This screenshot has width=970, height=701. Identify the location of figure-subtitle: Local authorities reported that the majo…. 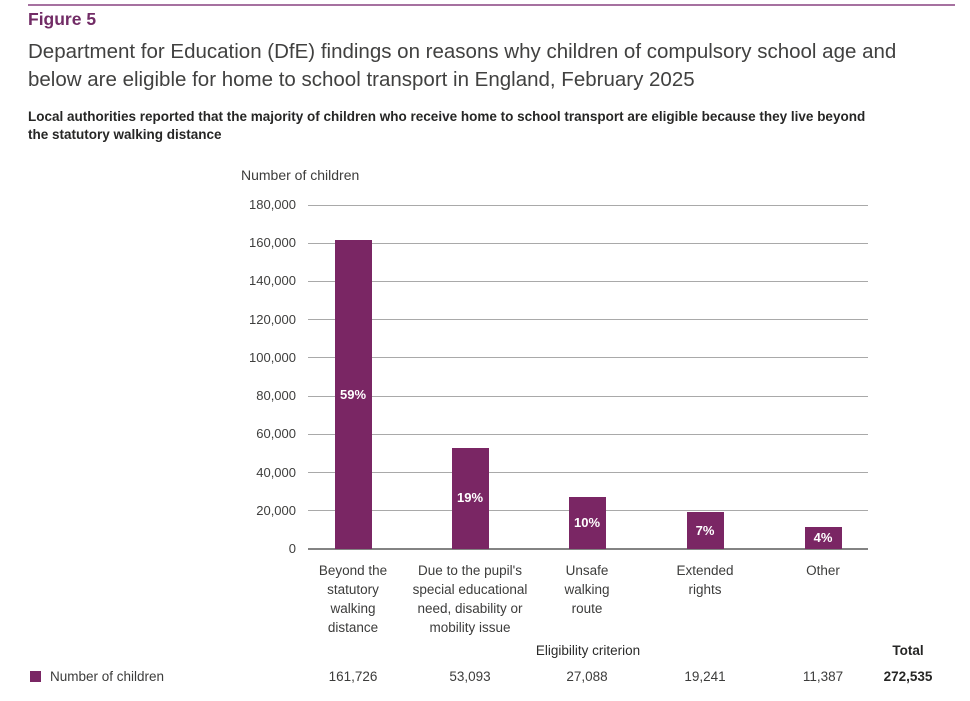
(447, 125).